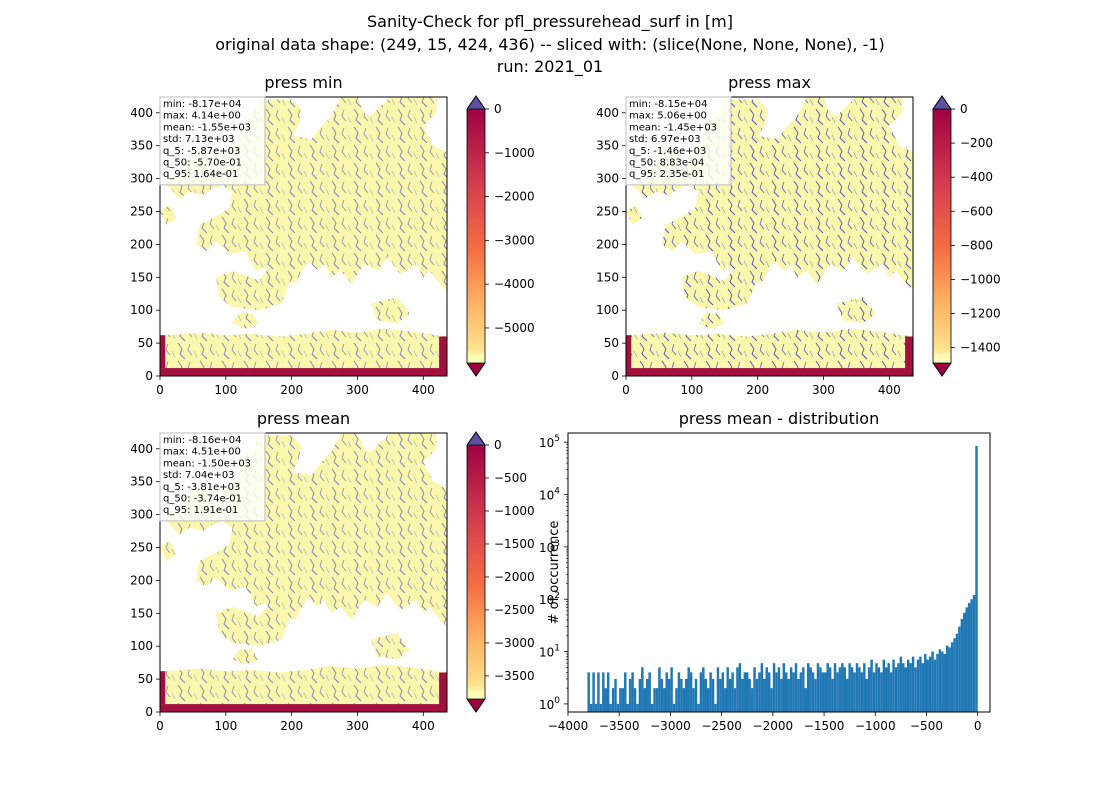 The height and width of the screenshot is (800, 1100). What do you see at coordinates (673, 127) in the screenshot?
I see `stats-line: mean: -1.45e+03` at bounding box center [673, 127].